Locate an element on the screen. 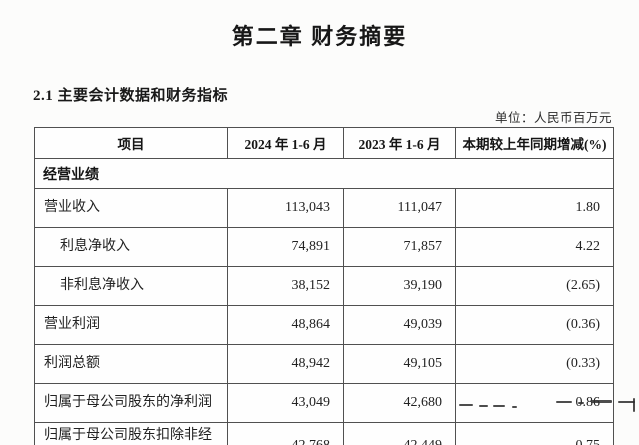 This screenshot has width=639, height=445. row-label: 归属于母公司股东扣除非经常性损益的净利润 is located at coordinates (131, 433).